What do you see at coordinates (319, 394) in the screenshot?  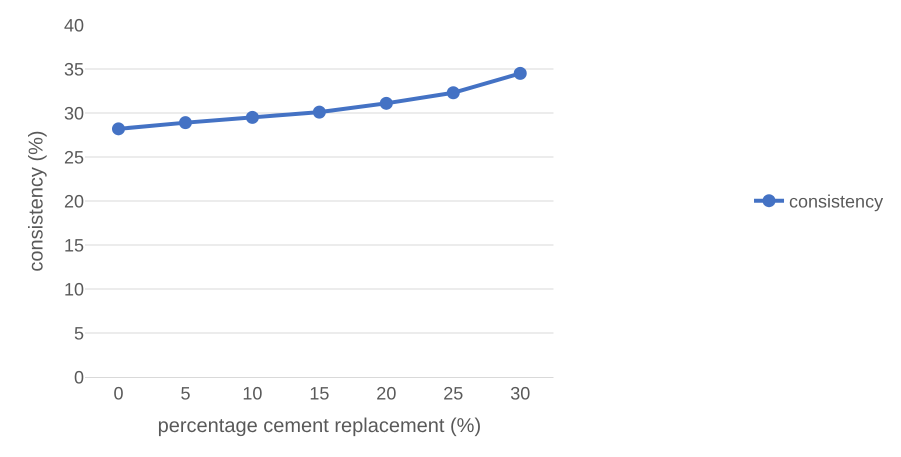 I see `x-tick-label: 15` at bounding box center [319, 394].